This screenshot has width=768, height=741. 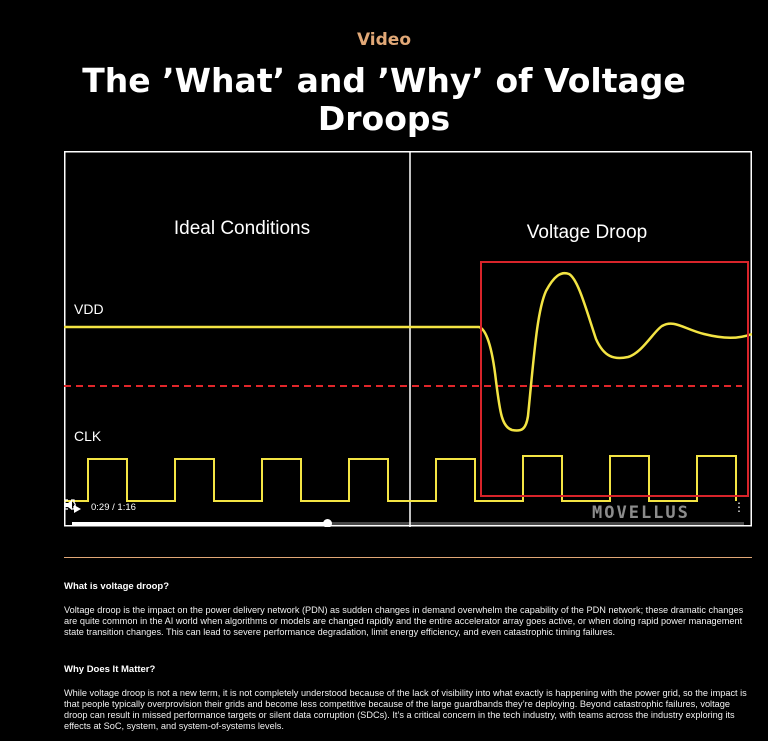 I want to click on question-heading-2: Why Does It Matter?, so click(x=110, y=669).